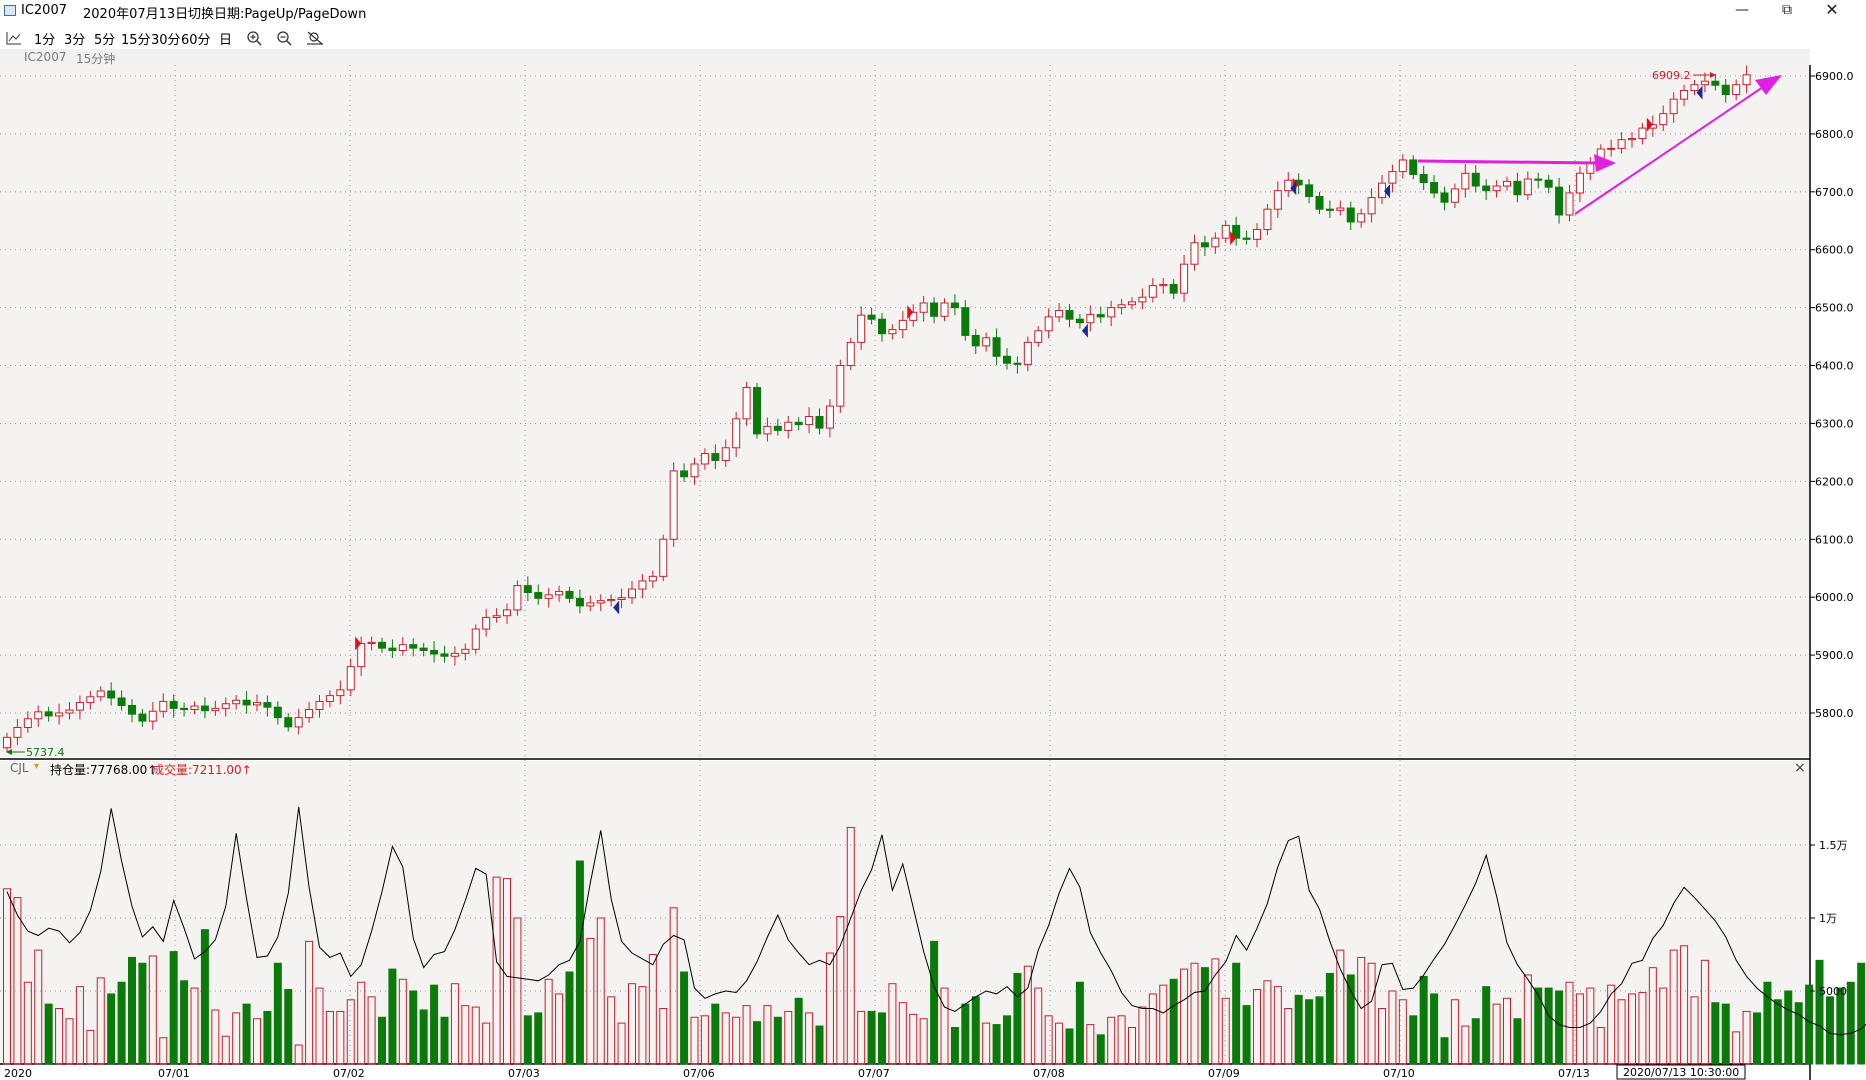 This screenshot has height=1080, width=1866. Describe the element at coordinates (1599, 145) in the screenshot. I see `trend-arrows` at that location.